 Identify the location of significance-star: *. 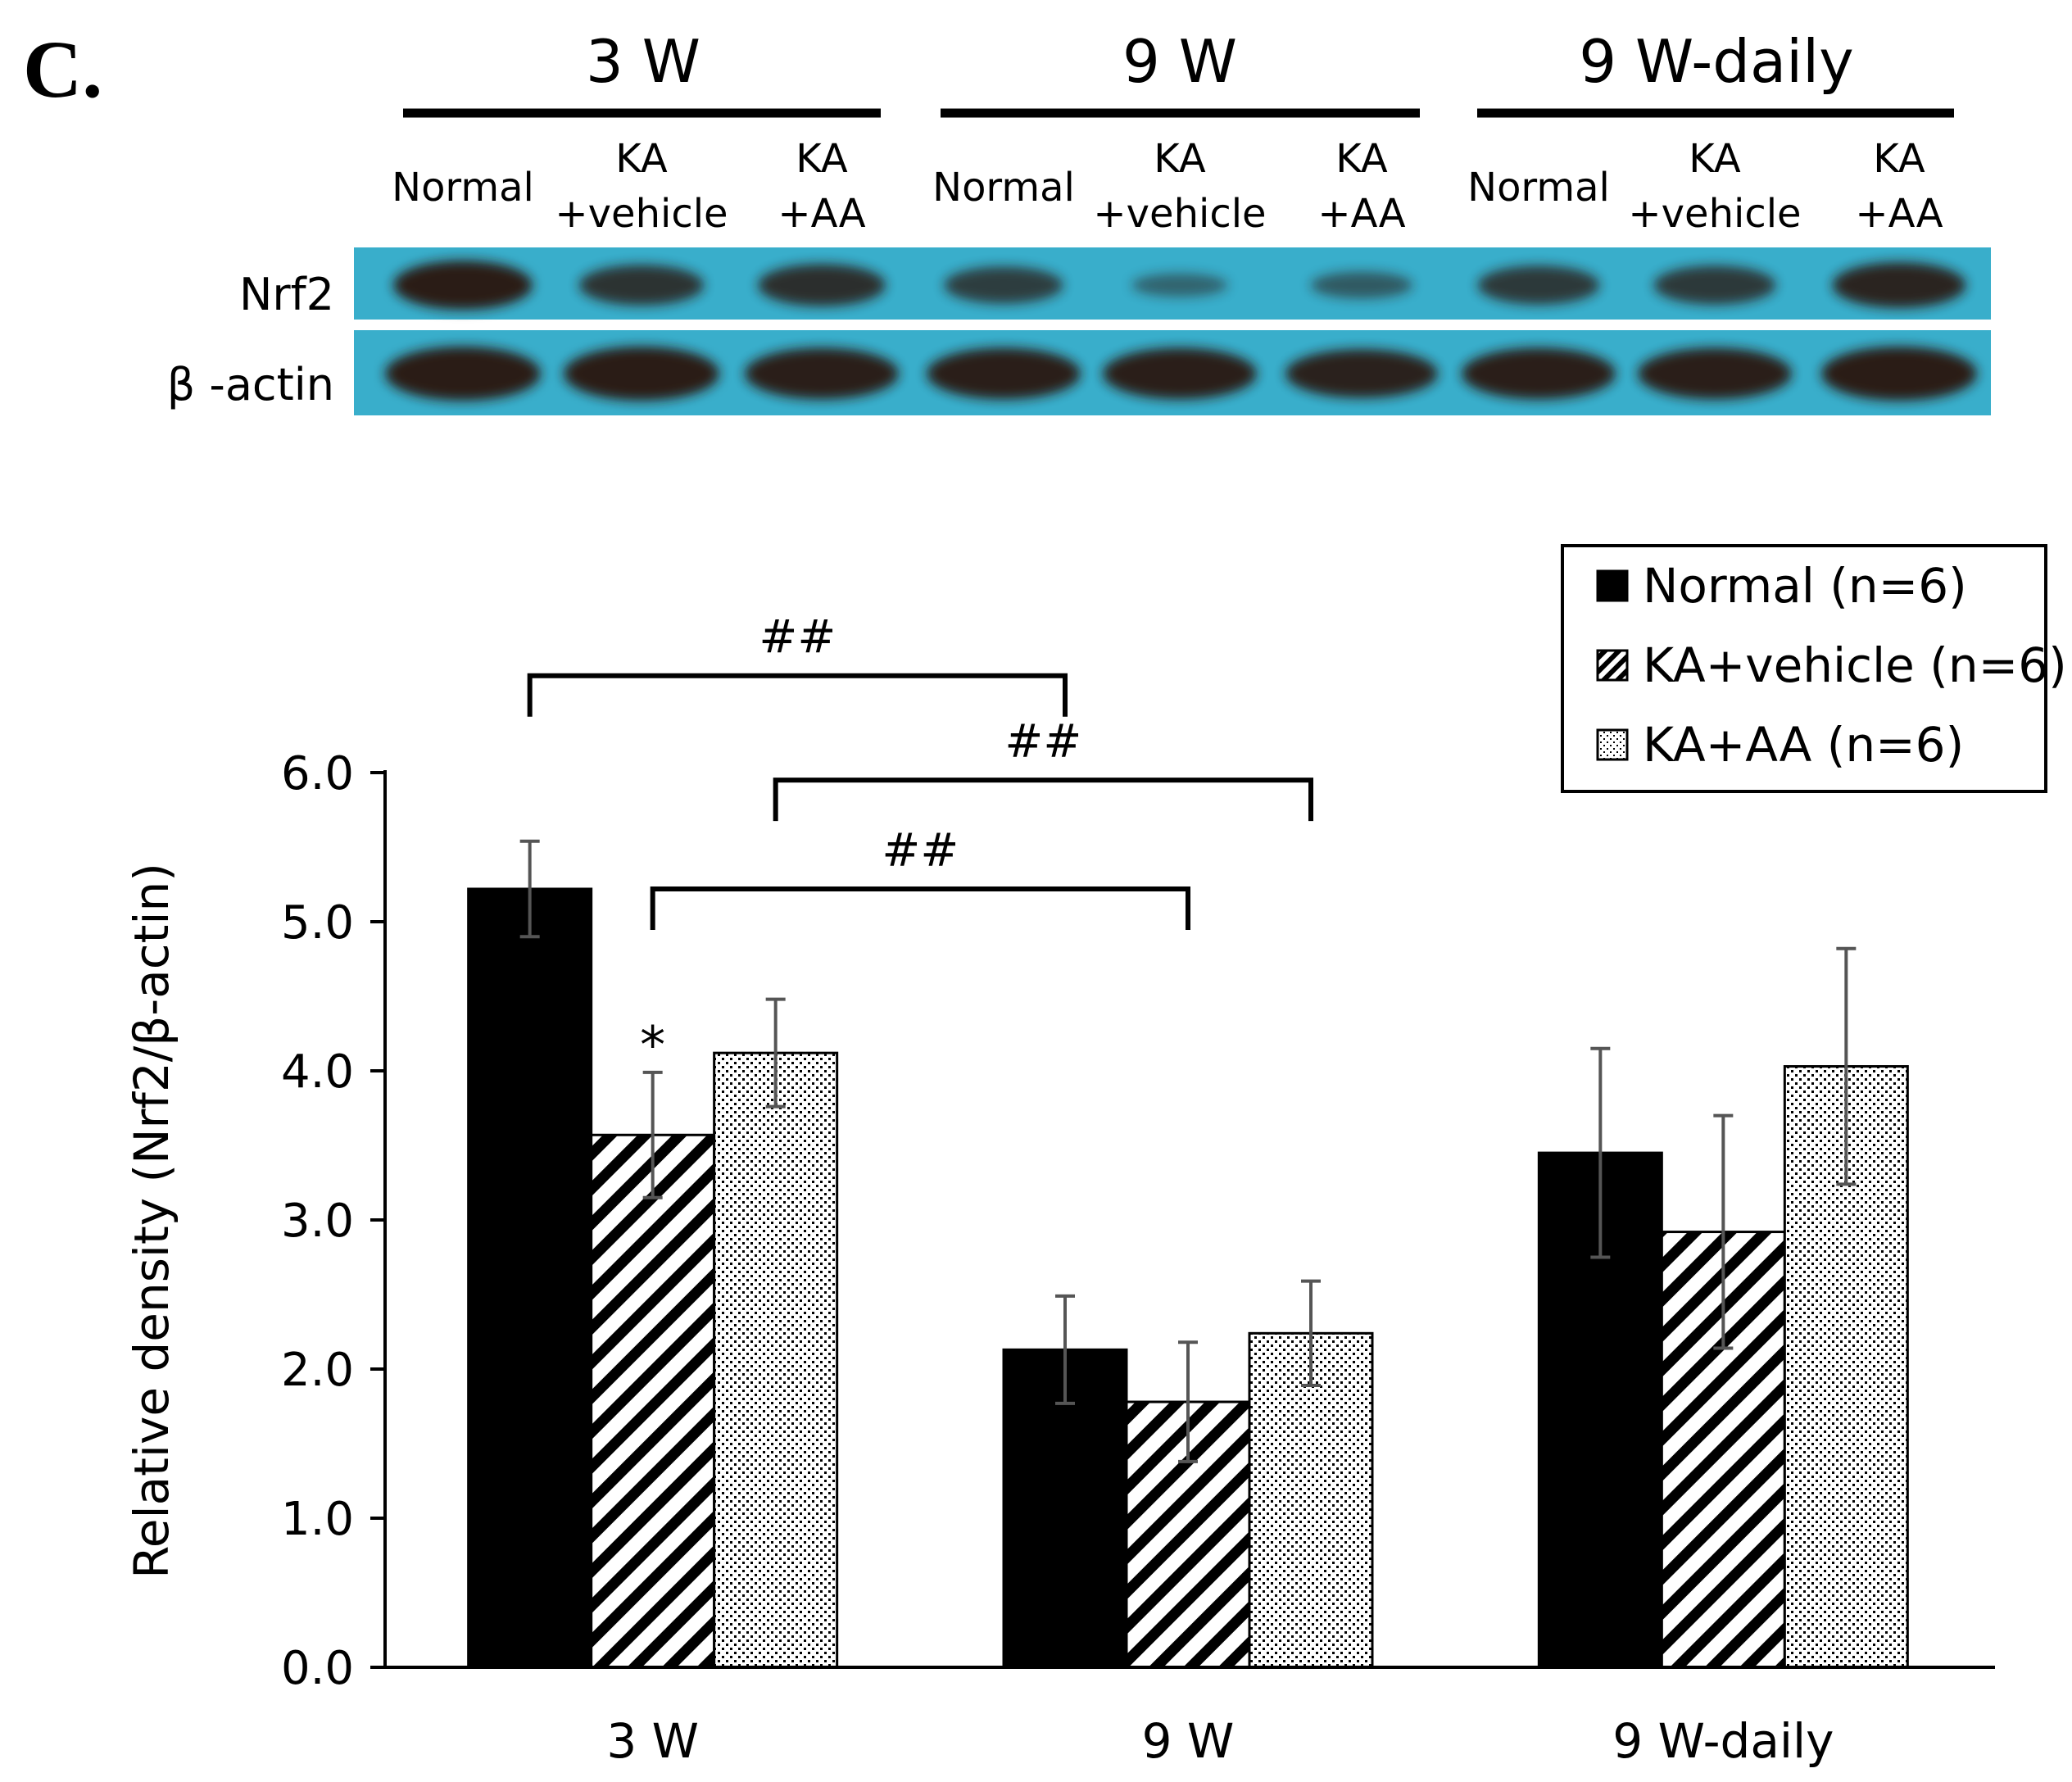
(653, 1045).